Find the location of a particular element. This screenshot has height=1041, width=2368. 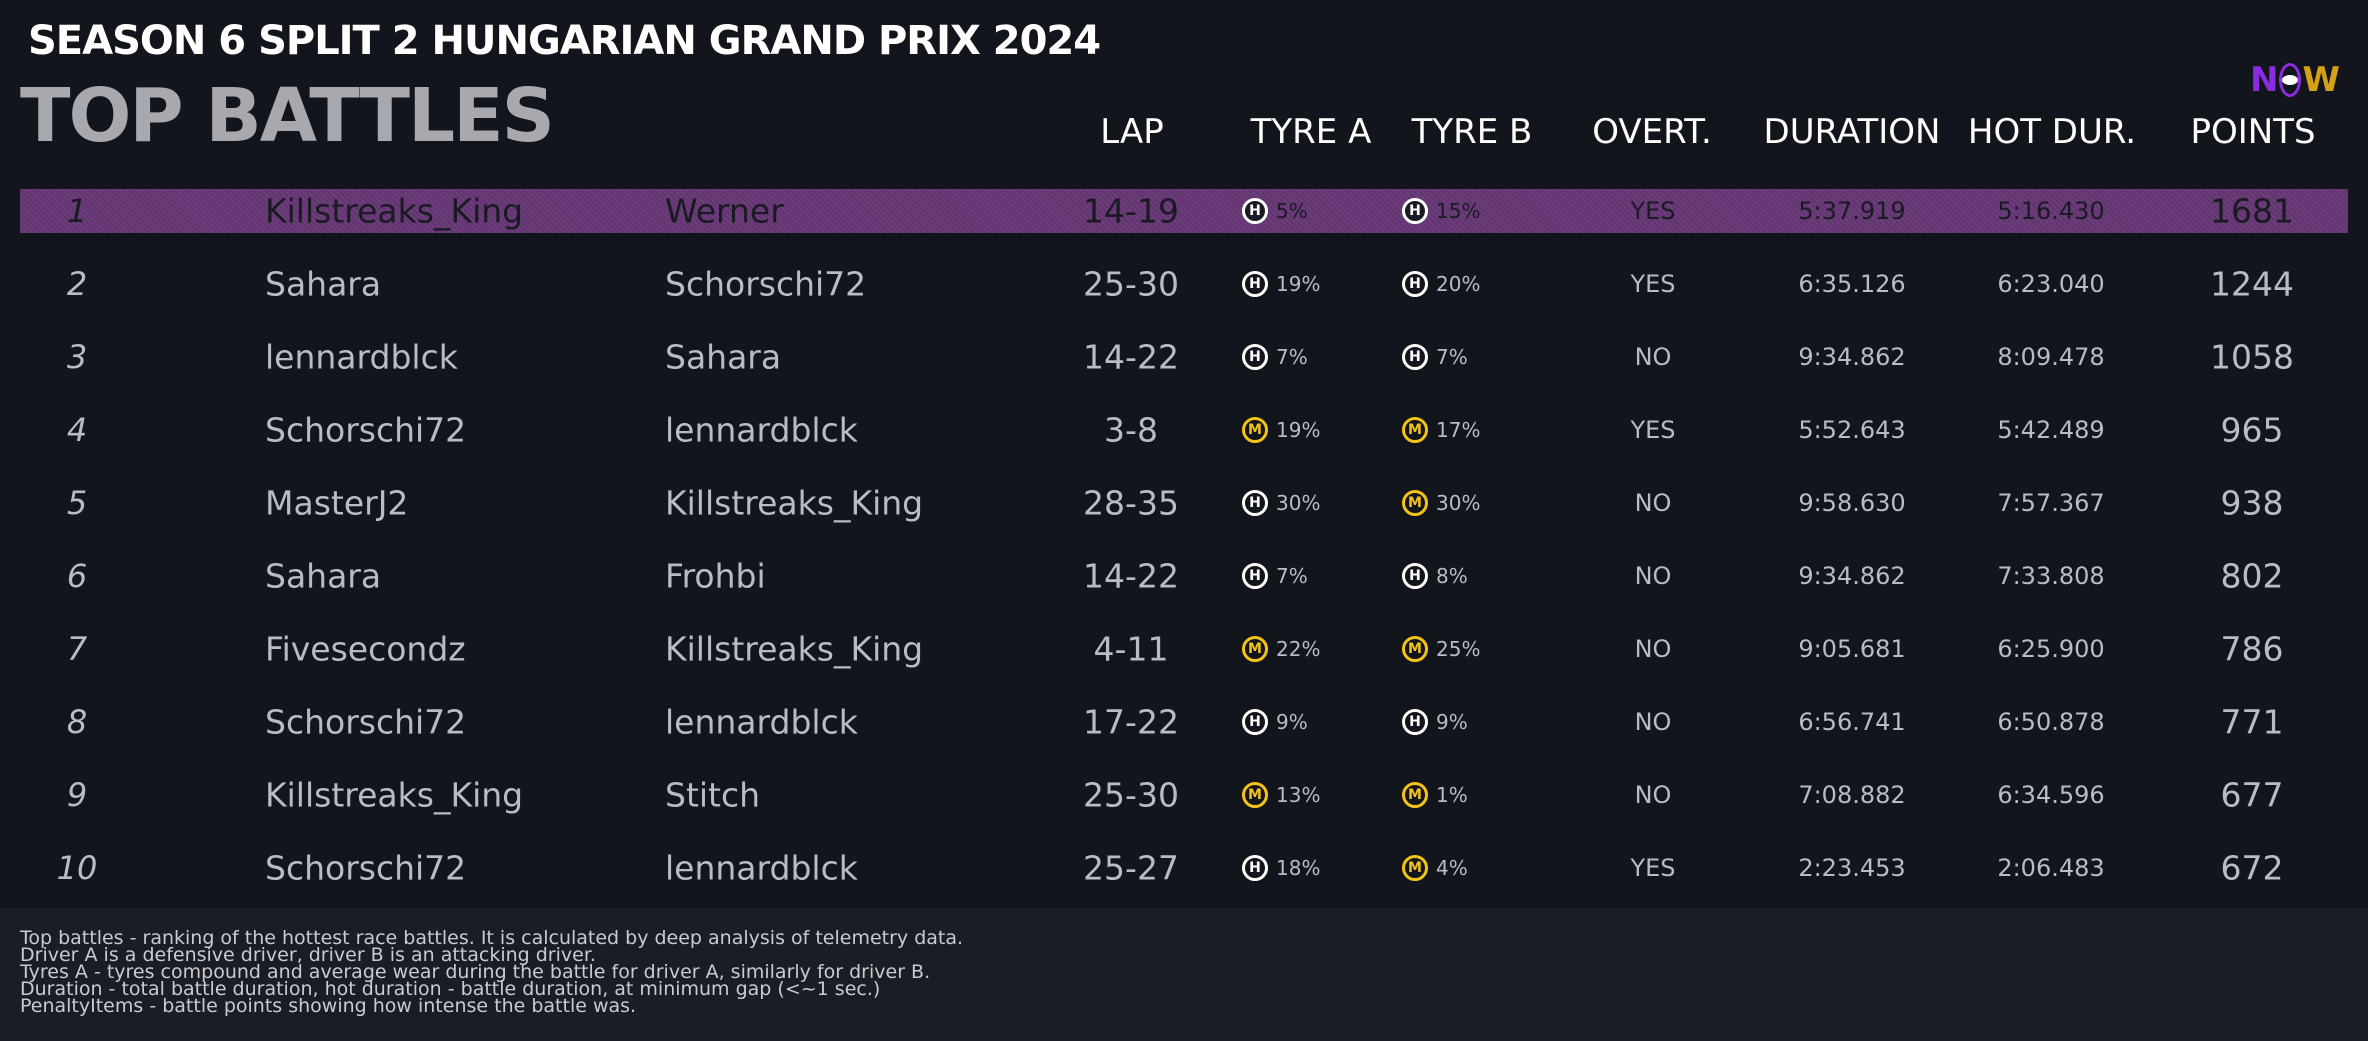

battle-duration: 9:58.630 is located at coordinates (1852, 503).